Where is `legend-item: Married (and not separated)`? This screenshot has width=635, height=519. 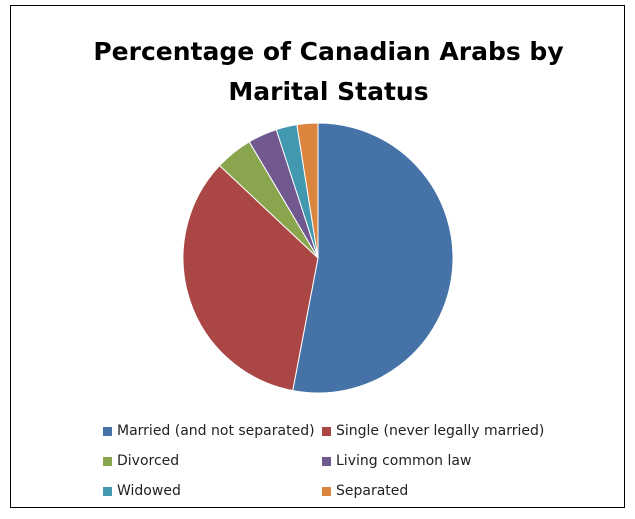
legend-item: Married (and not separated) is located at coordinates (209, 431).